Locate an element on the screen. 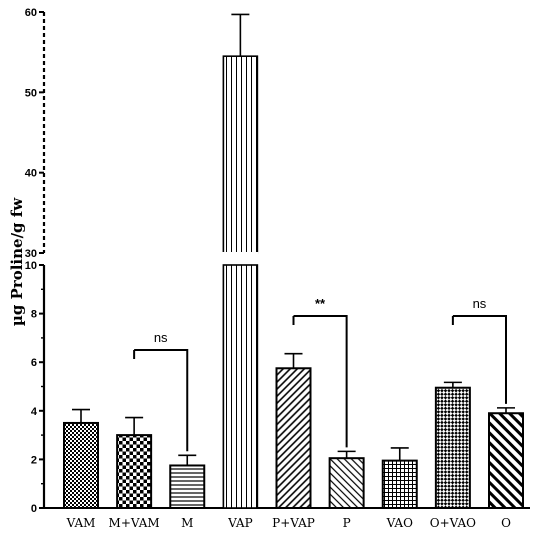 The height and width of the screenshot is (534, 550). y-tick-label: 0 is located at coordinates (34, 509).